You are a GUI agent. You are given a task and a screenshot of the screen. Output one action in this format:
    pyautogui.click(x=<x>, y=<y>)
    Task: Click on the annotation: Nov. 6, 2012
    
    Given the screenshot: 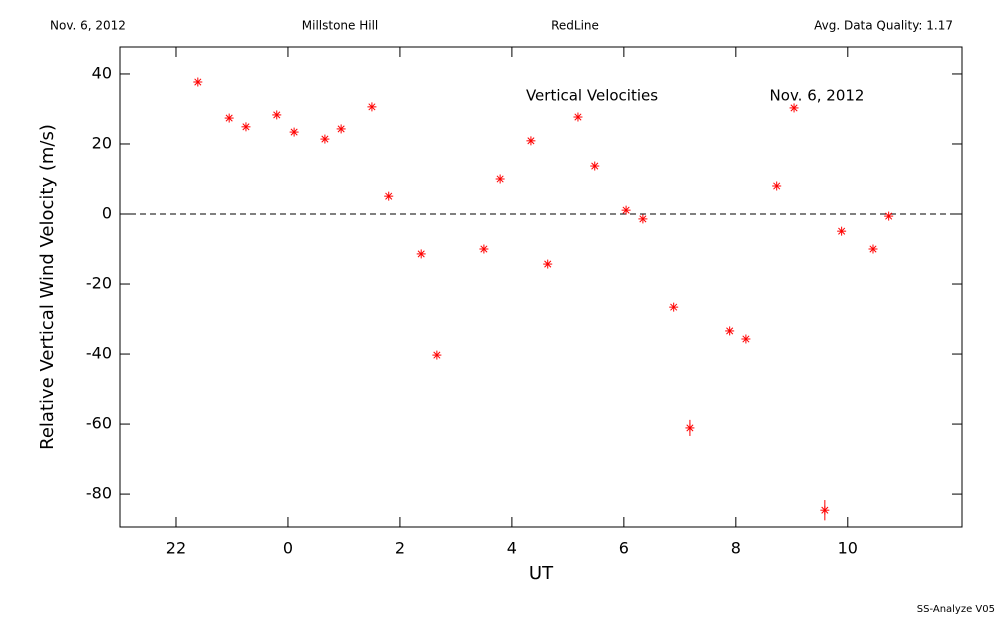 What is the action you would take?
    pyautogui.click(x=817, y=96)
    